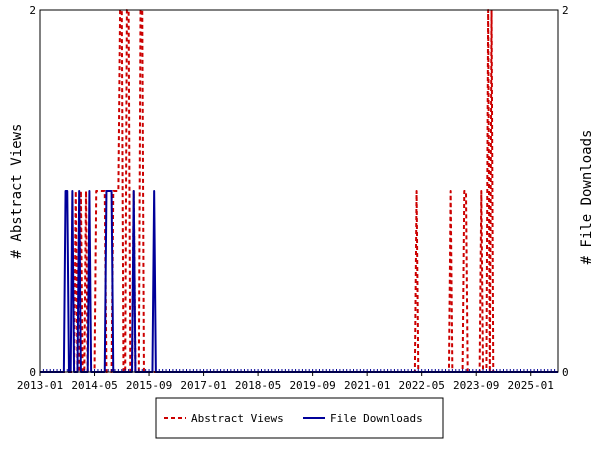  I want to click on y-left-tick-2: 2, so click(32, 10).